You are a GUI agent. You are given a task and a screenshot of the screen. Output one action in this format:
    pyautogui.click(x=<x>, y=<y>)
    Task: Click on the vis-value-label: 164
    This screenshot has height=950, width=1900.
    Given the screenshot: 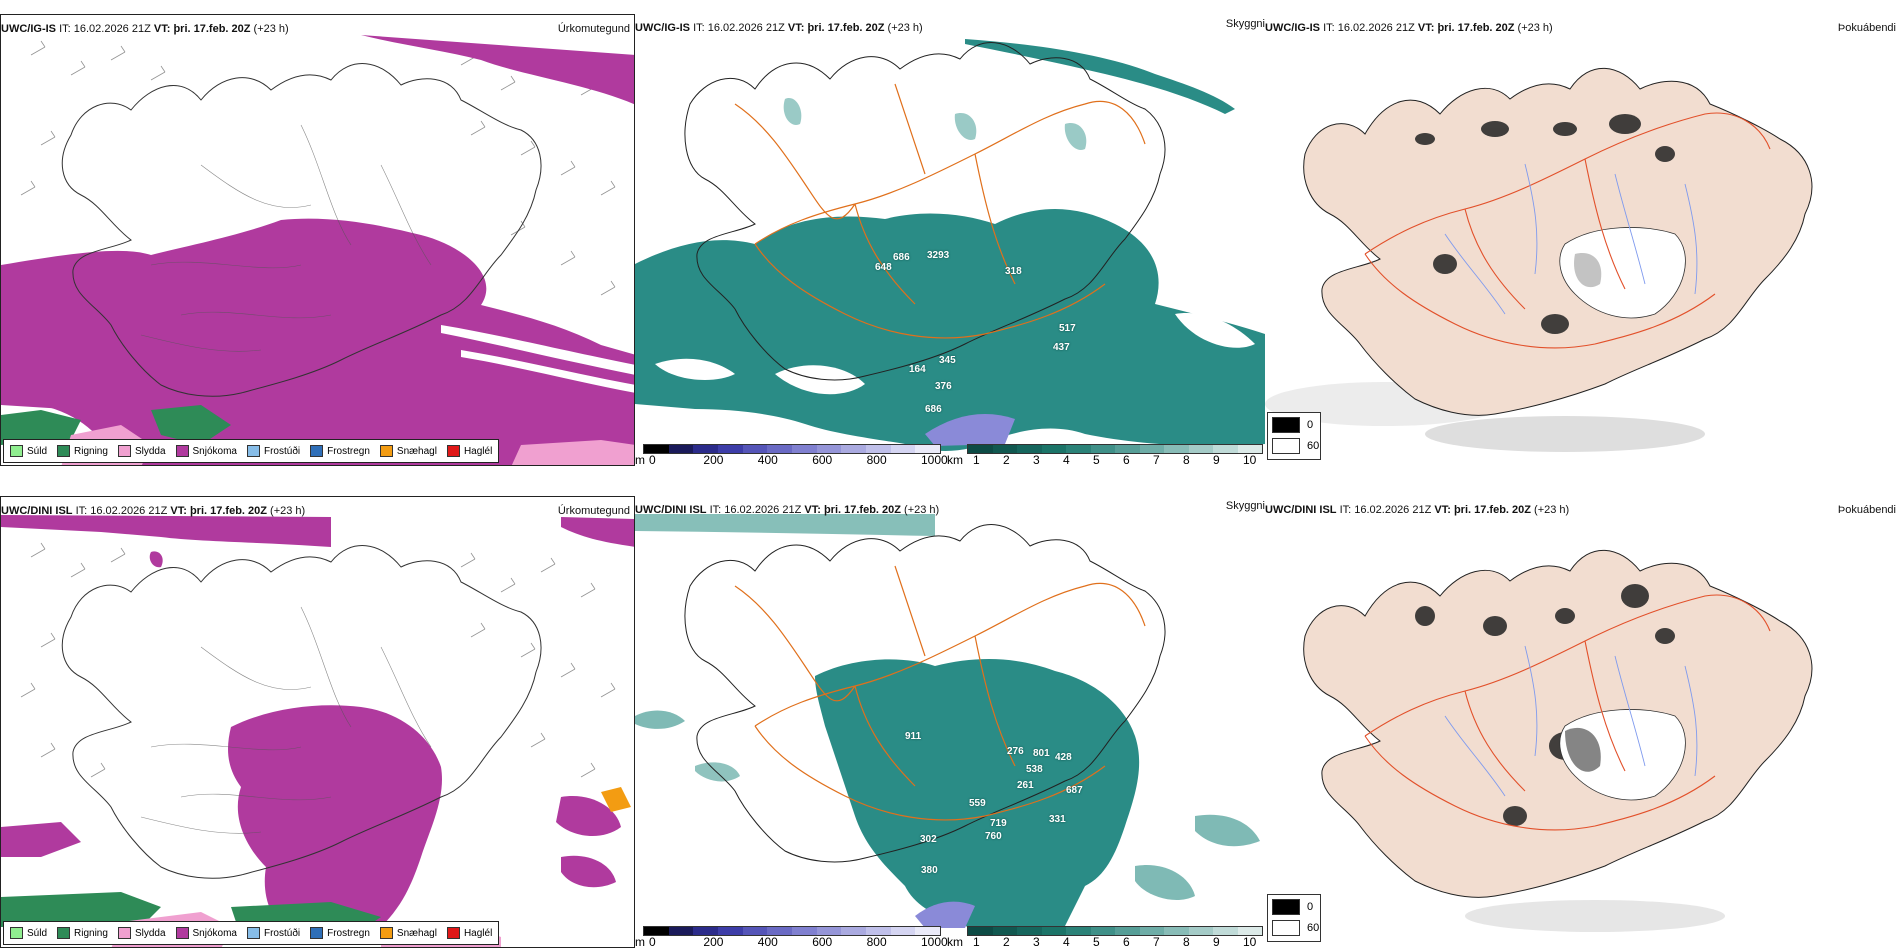 What is the action you would take?
    pyautogui.click(x=917, y=369)
    